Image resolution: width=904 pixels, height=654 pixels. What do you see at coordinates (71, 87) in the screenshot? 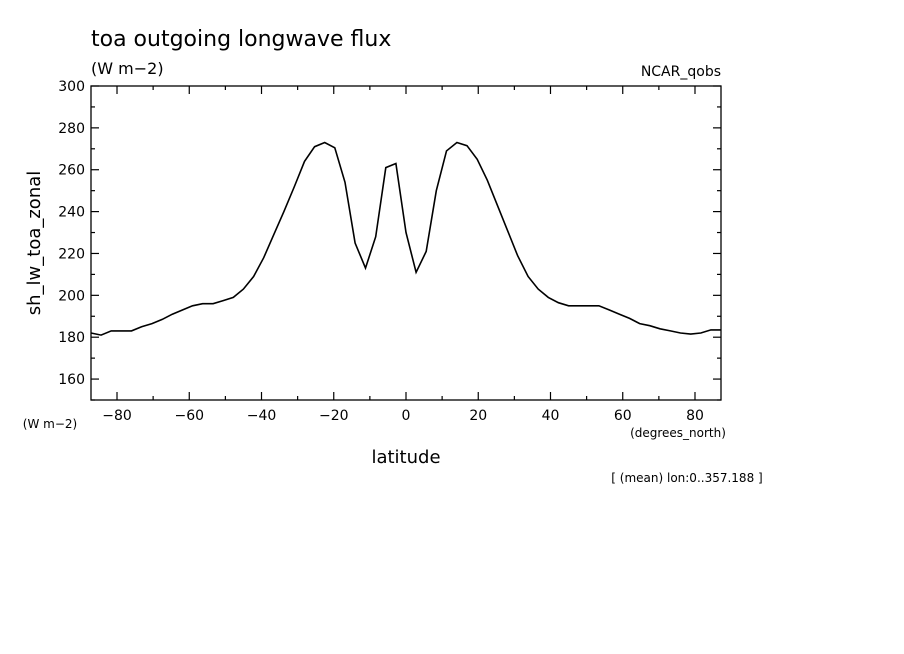
I see `y-tick-label: 300` at bounding box center [71, 87].